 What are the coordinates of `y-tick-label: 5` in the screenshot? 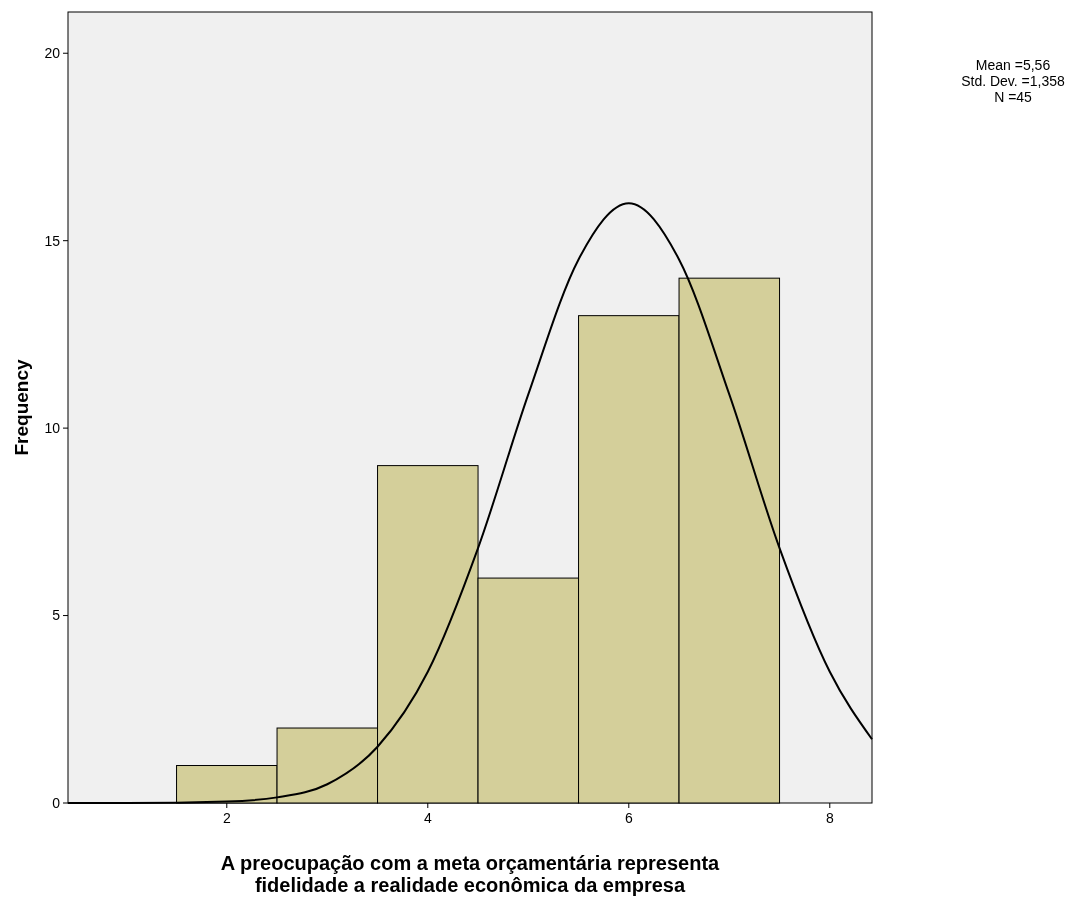 It's located at (56, 615).